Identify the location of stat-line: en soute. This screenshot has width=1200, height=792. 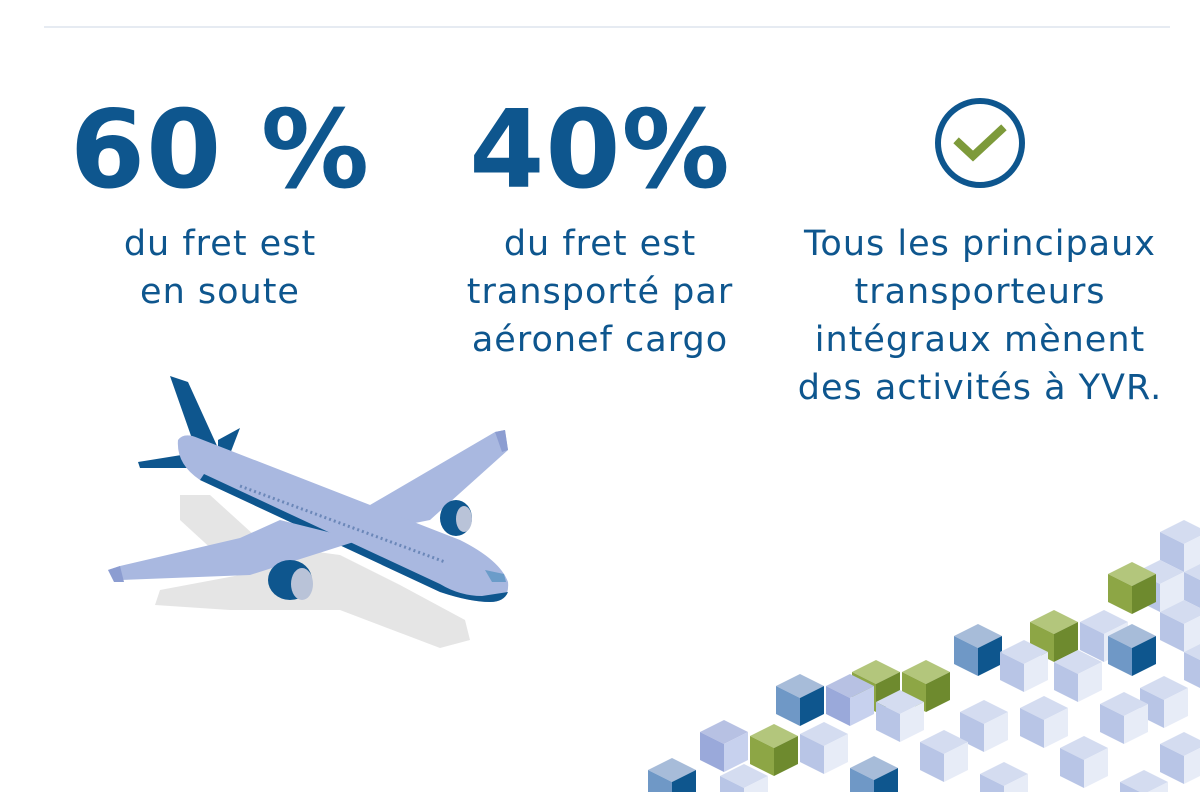
(220, 292).